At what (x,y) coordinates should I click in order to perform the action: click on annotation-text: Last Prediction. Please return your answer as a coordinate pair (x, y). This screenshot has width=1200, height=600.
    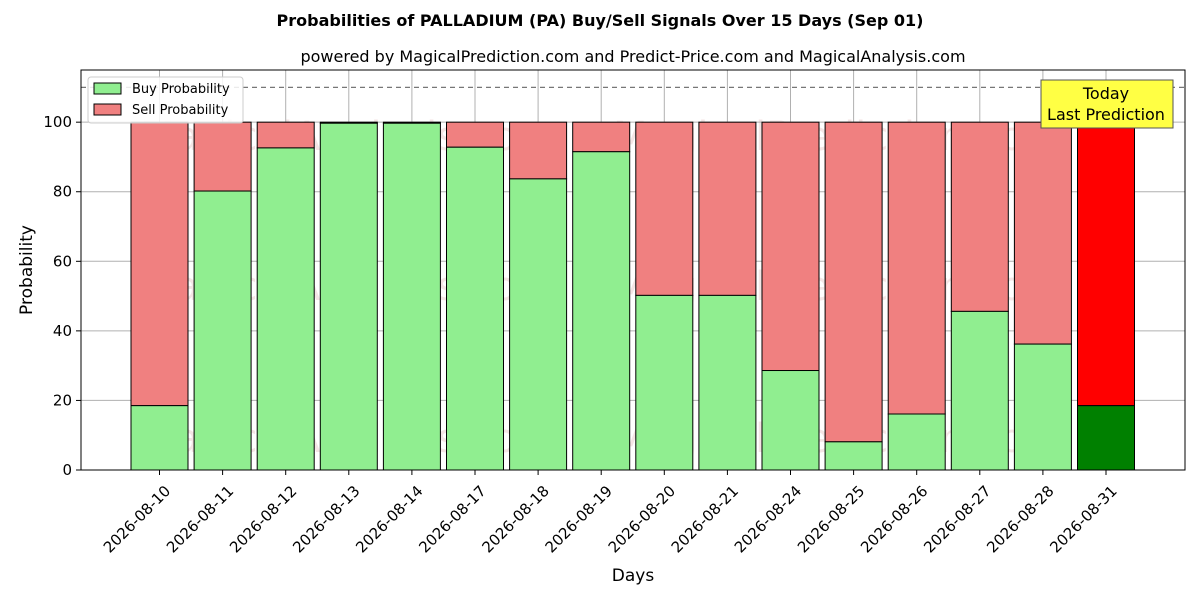
    Looking at the image, I should click on (1106, 114).